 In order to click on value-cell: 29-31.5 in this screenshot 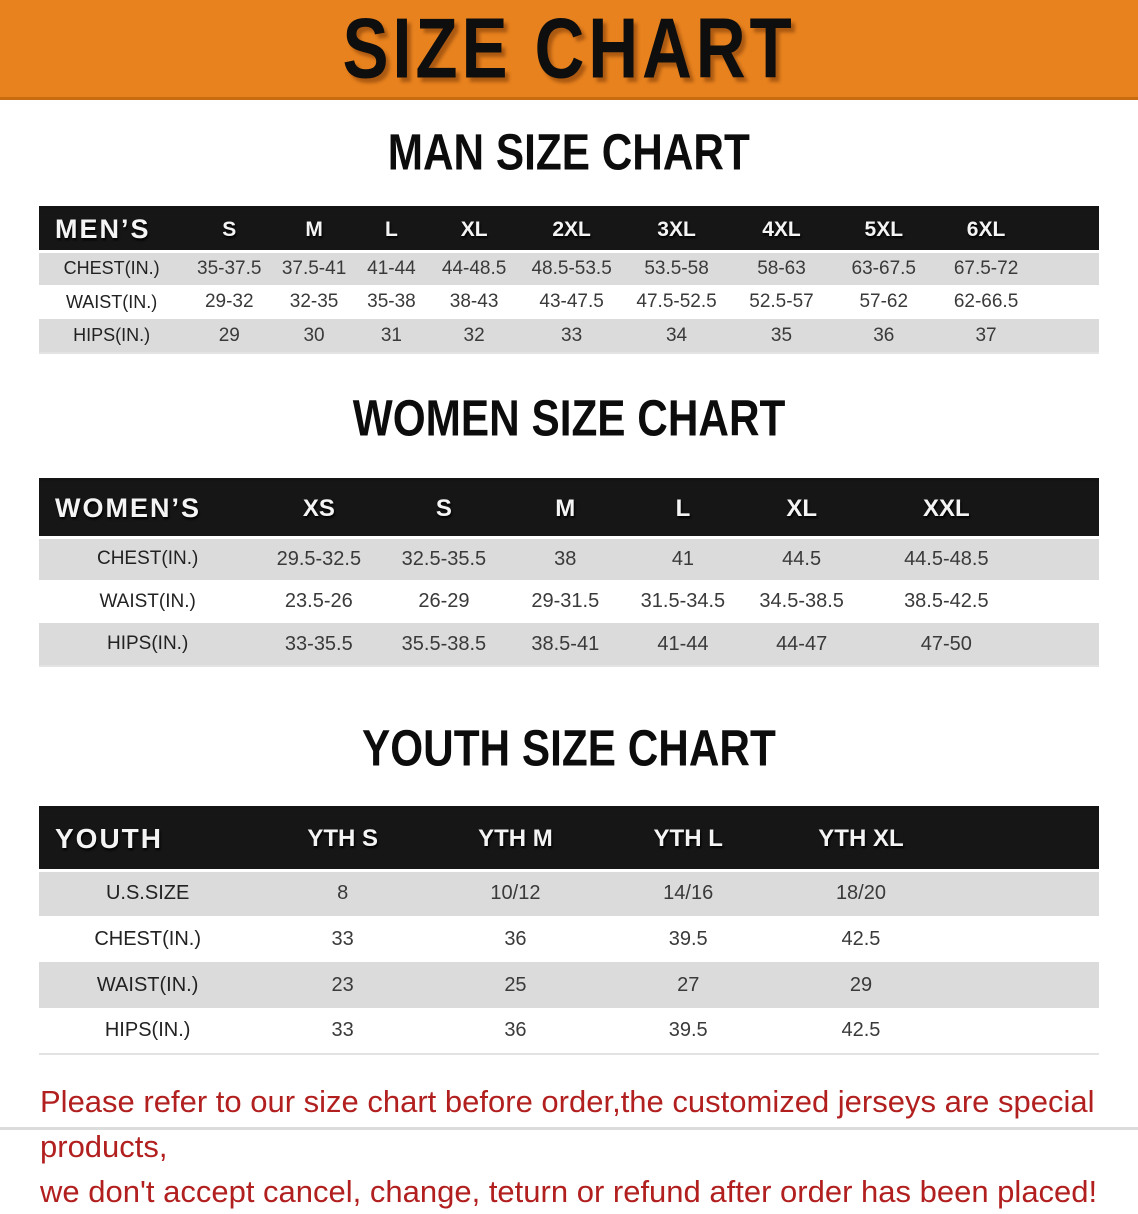, I will do `click(565, 601)`.